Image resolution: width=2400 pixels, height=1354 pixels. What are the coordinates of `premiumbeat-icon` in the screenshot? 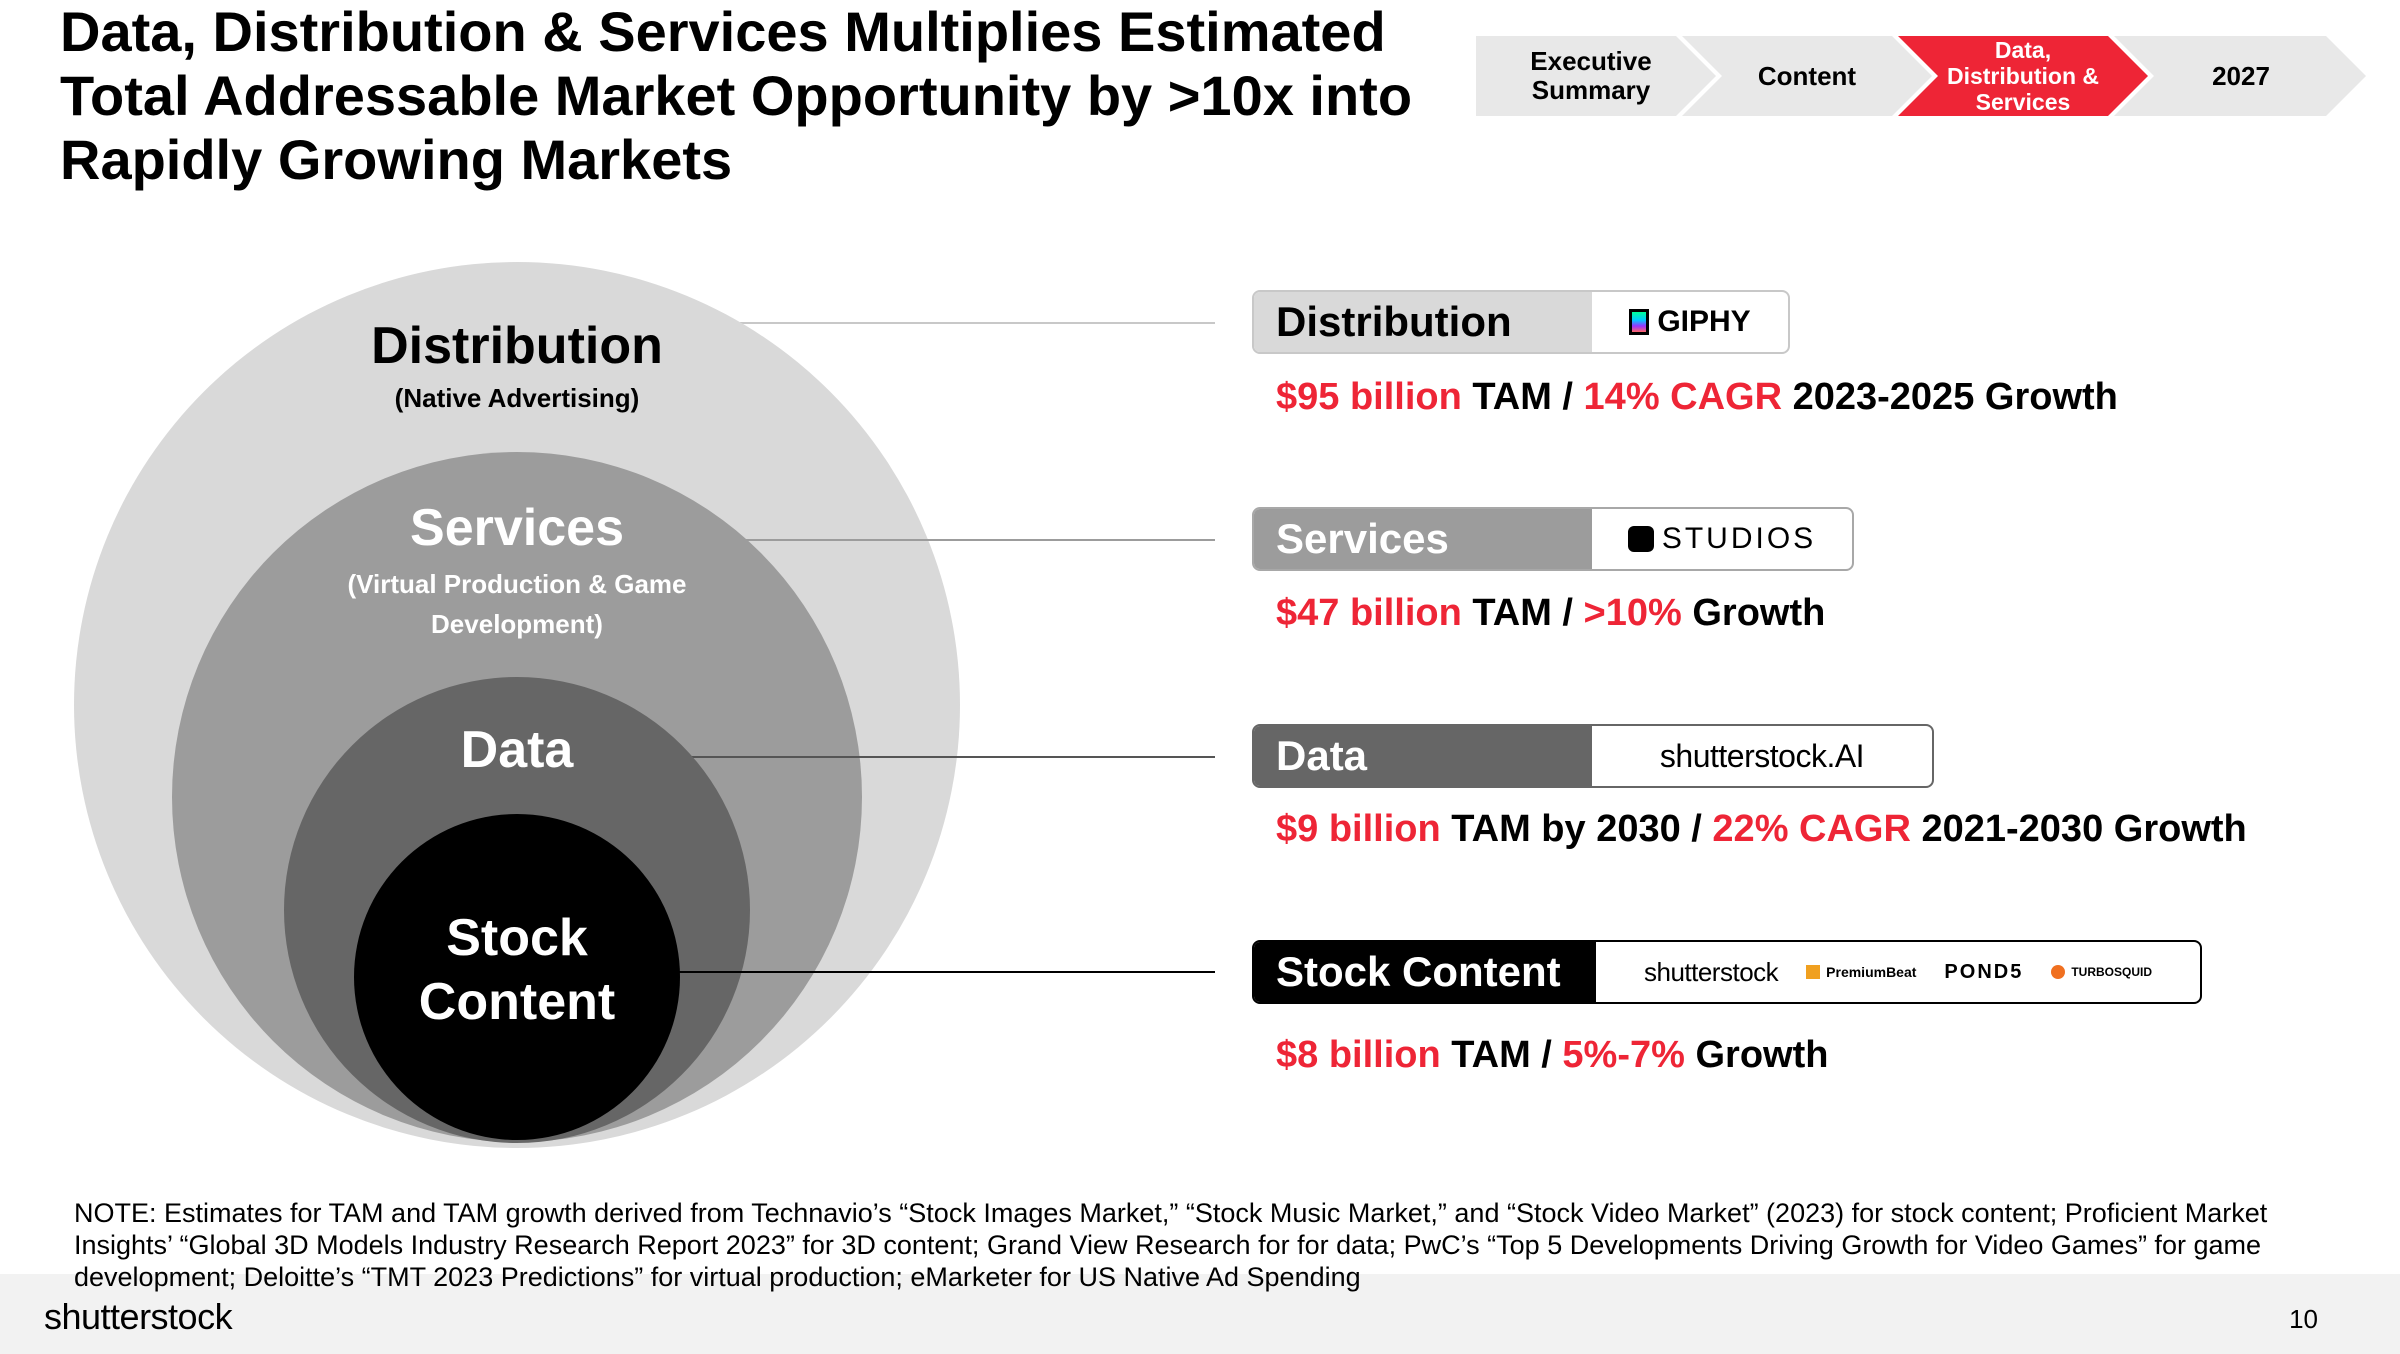 It's located at (1813, 972).